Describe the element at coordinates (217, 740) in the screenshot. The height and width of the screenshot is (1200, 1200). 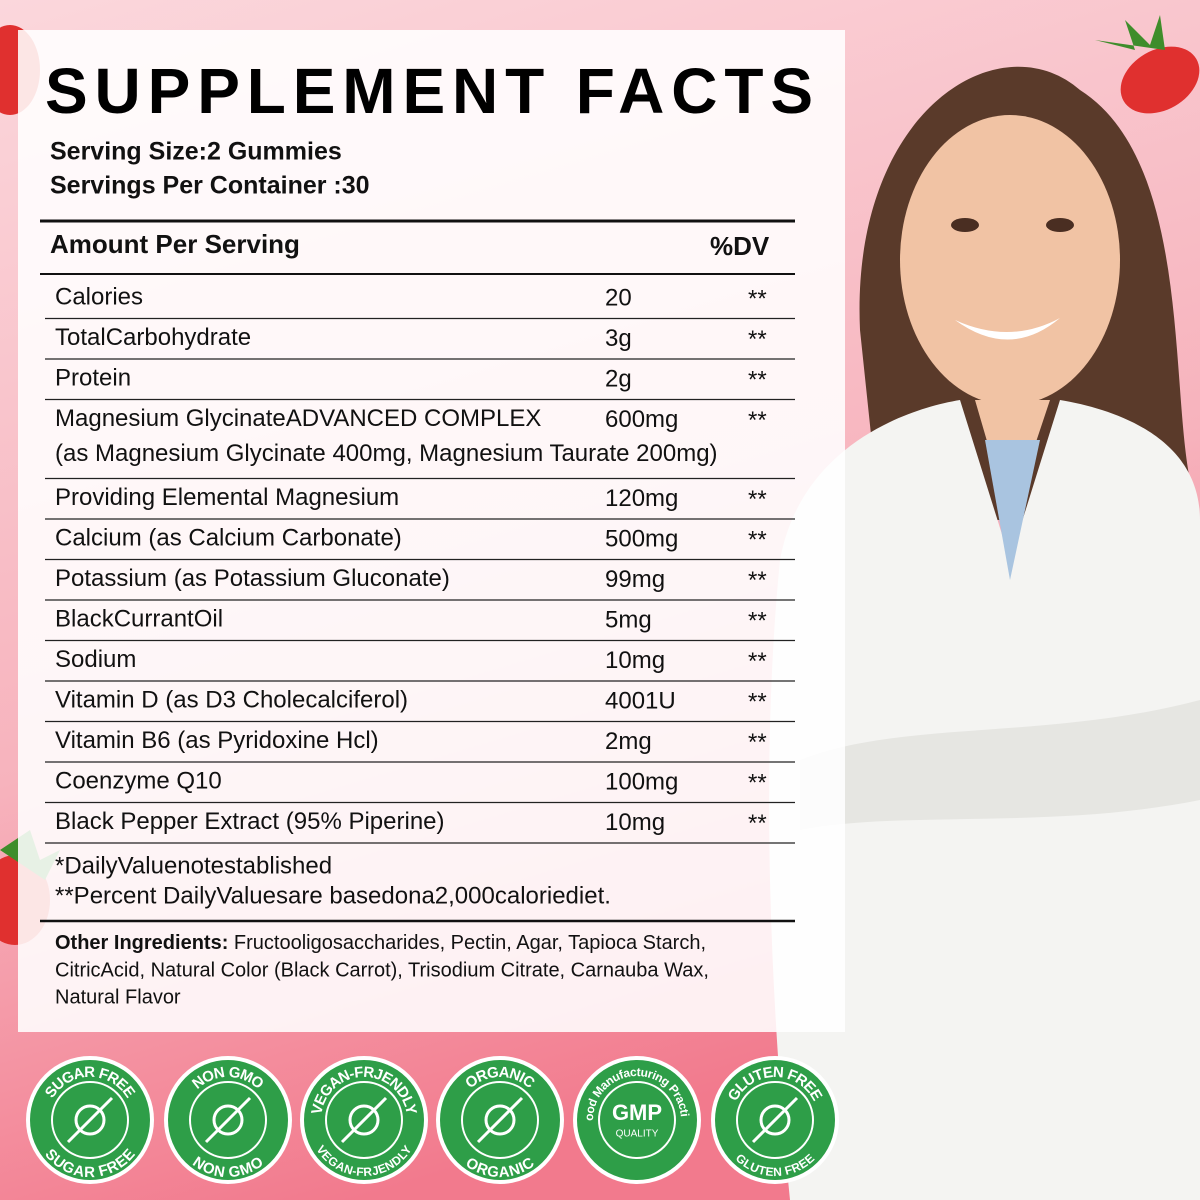
I see `row-name: Vitamin B6 (as Pyridoxine Hcl)` at that location.